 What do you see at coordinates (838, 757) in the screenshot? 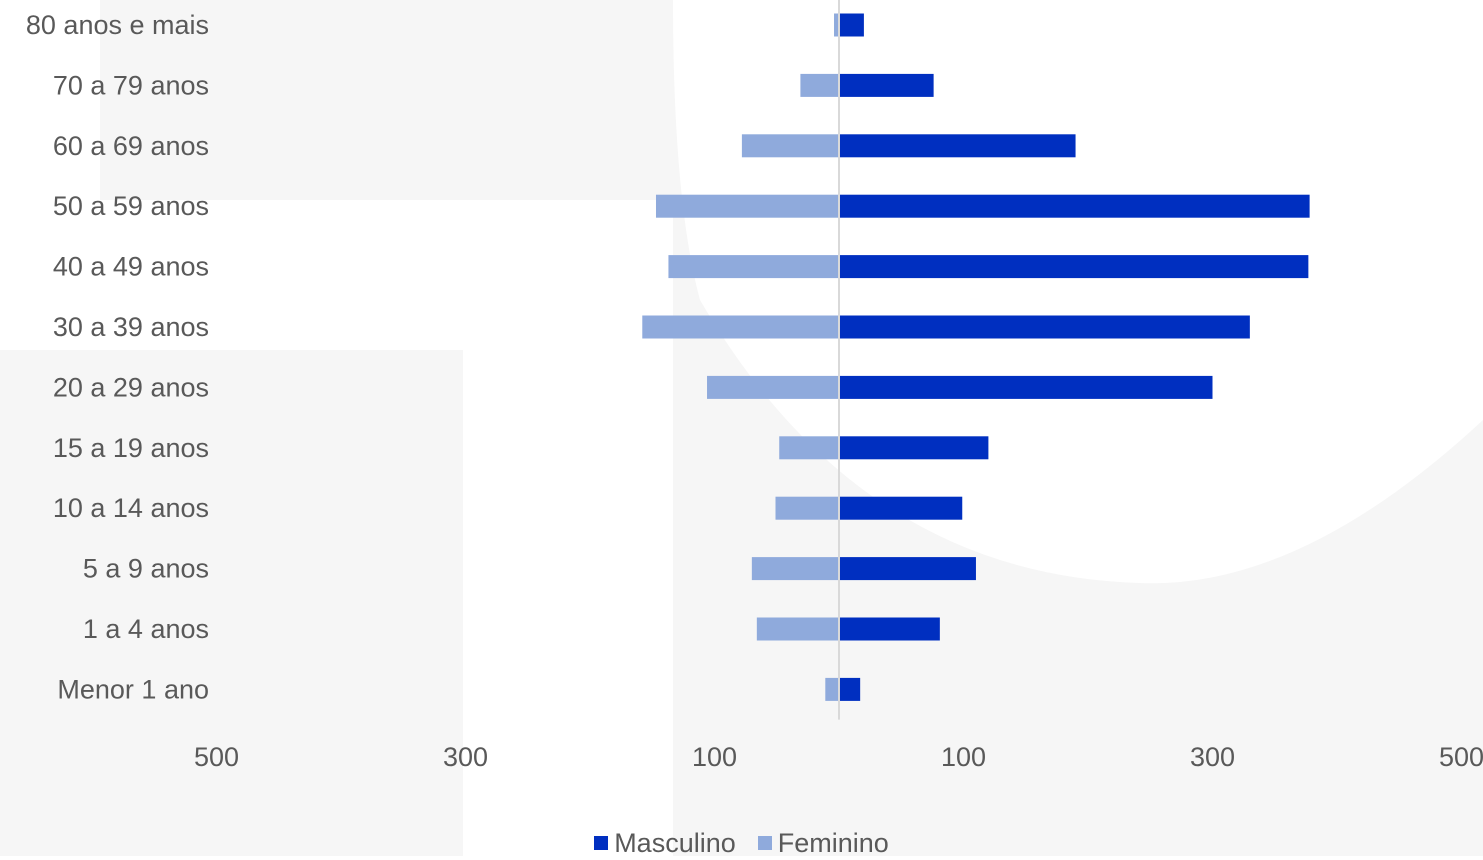
I see `x-tick-labels: 500 300 100 100 300 500` at bounding box center [838, 757].